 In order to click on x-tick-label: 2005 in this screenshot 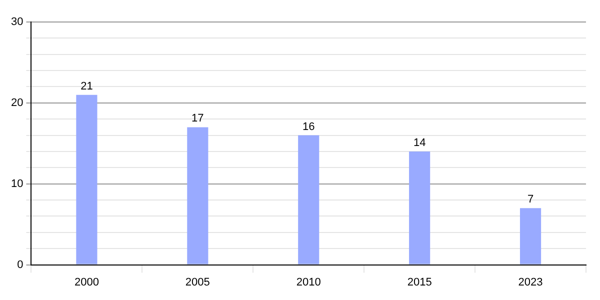, I will do `click(197, 282)`.